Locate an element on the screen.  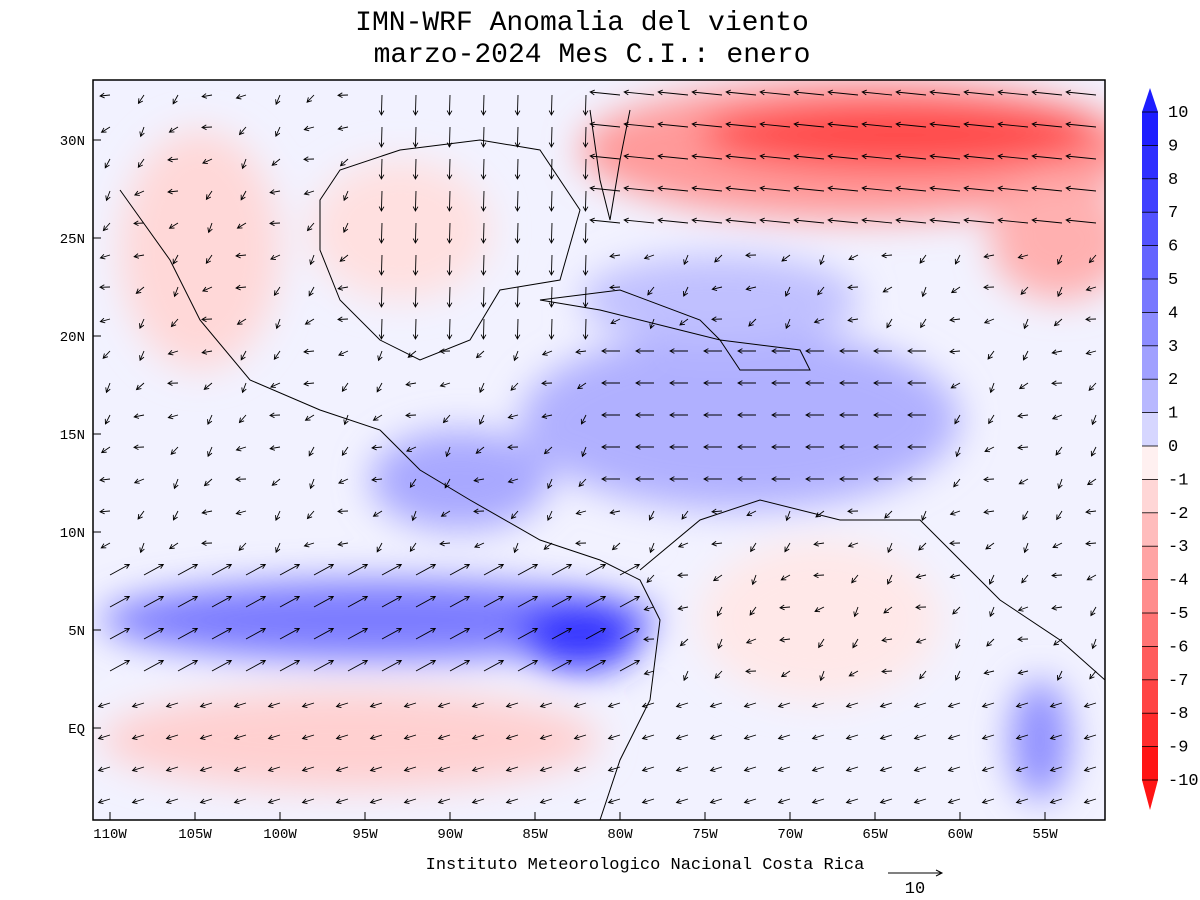
colorbar-extension is located at coordinates (1150, 100).